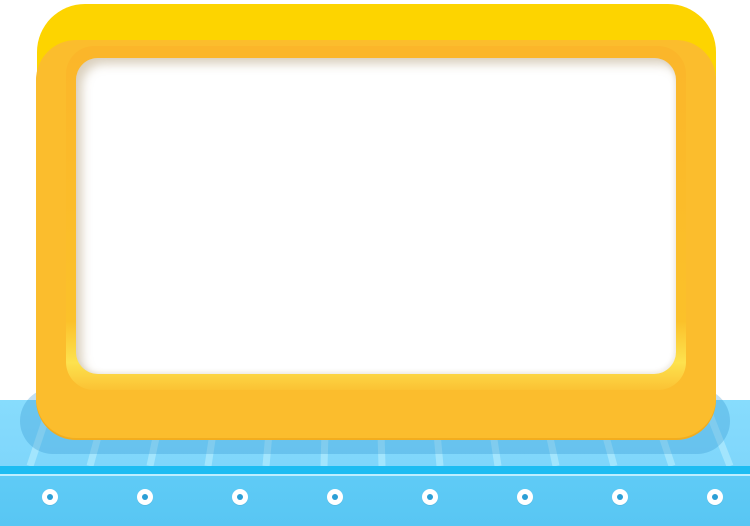  I want to click on conveyor-belt-edge, so click(375, 471).